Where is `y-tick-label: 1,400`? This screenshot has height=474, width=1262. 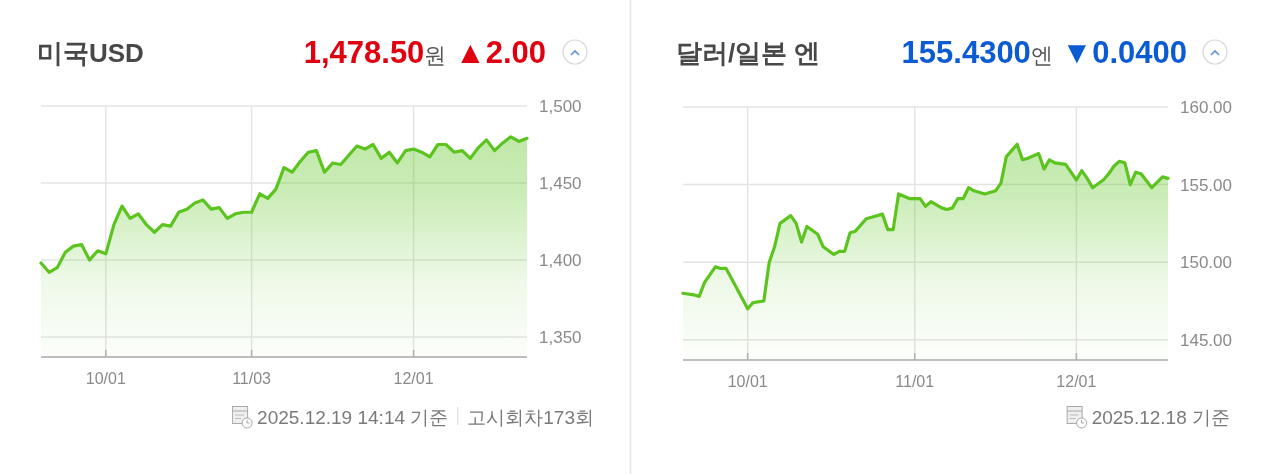
y-tick-label: 1,400 is located at coordinates (560, 260).